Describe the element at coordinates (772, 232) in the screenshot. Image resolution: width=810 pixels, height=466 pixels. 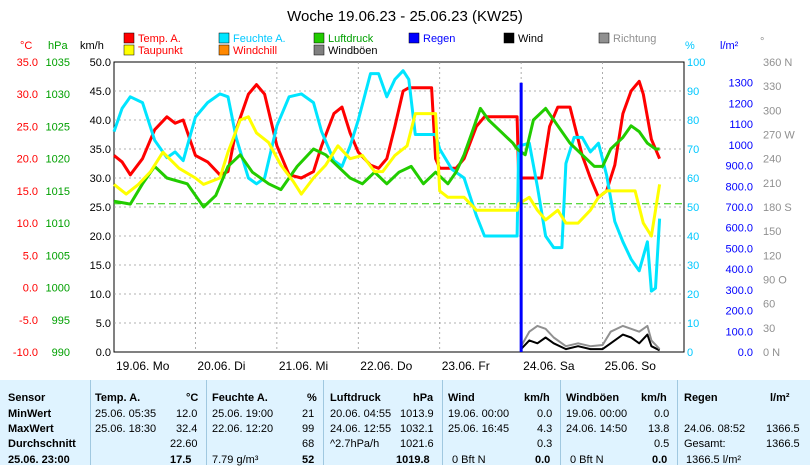
I see `tick-label-direction: 150` at that location.